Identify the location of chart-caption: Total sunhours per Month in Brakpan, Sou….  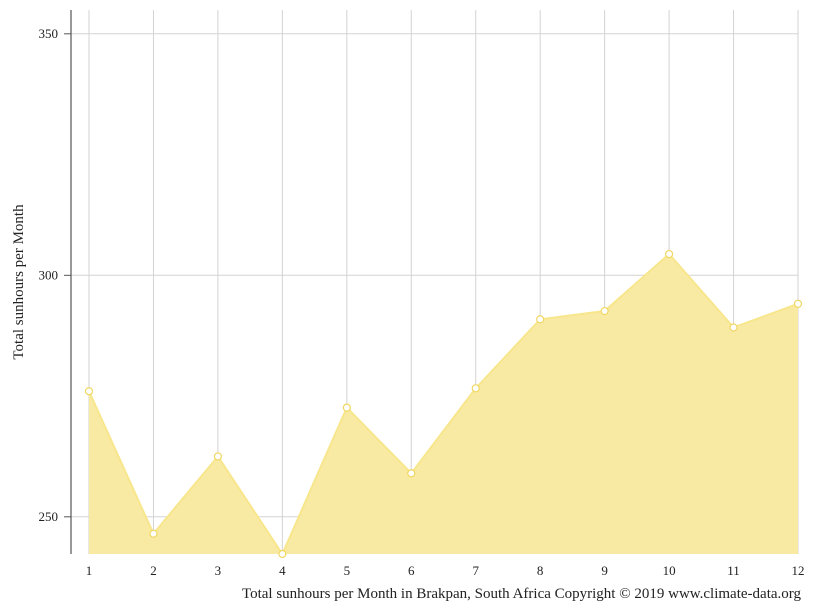
(522, 594).